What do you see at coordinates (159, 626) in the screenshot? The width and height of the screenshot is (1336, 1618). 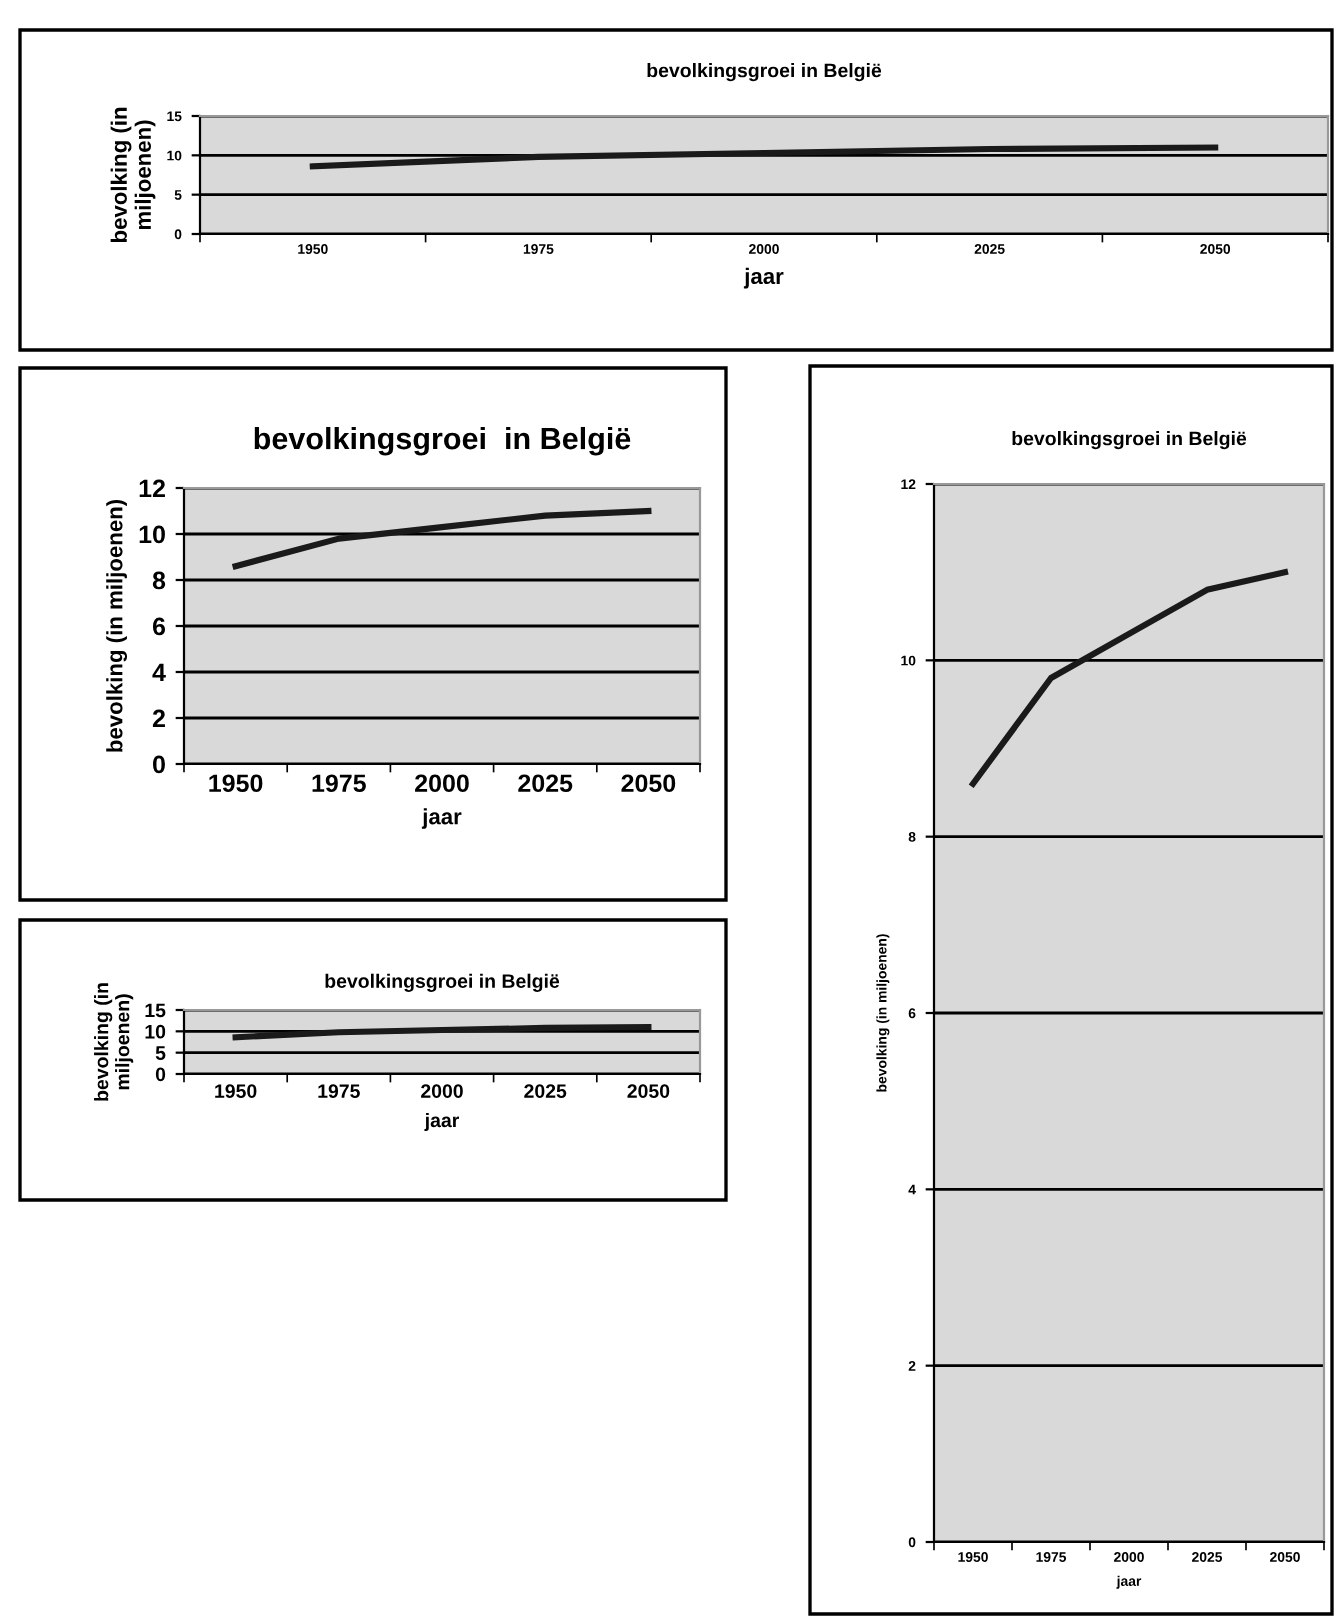 I see `y-tick-label: 6` at bounding box center [159, 626].